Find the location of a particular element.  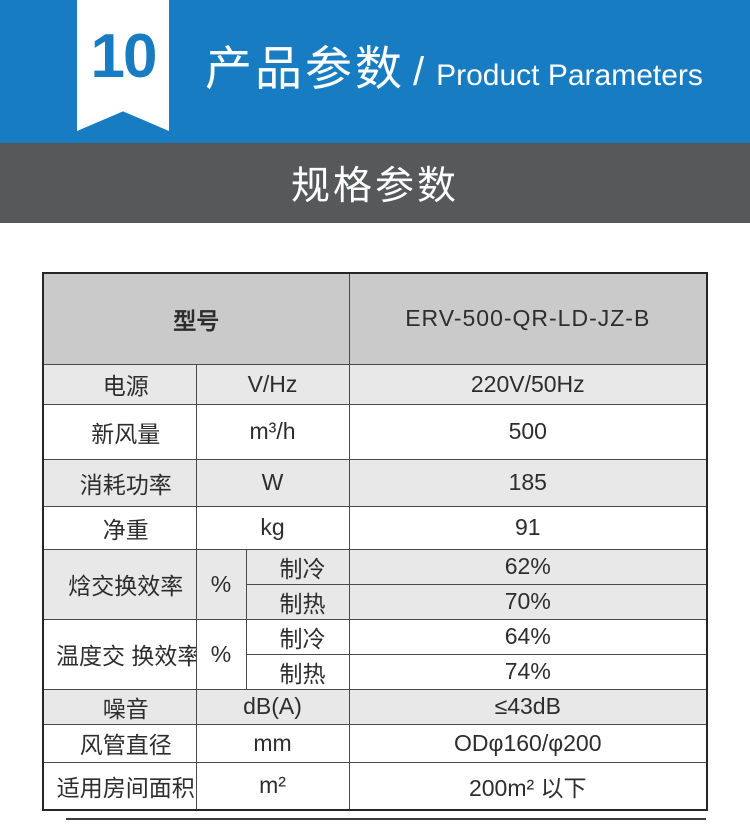

consumption-label: 消耗功率 is located at coordinates (119, 482).